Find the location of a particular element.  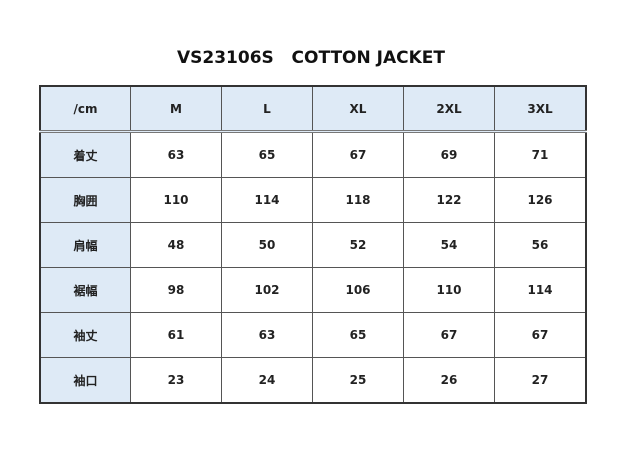

measurement-label: 胸囲 is located at coordinates (85, 200).